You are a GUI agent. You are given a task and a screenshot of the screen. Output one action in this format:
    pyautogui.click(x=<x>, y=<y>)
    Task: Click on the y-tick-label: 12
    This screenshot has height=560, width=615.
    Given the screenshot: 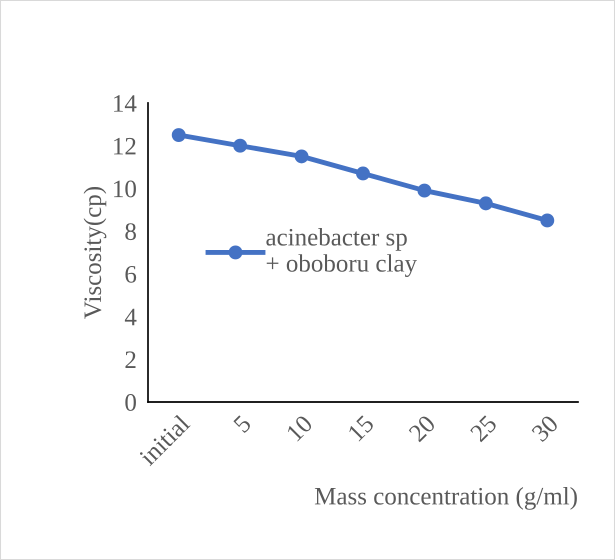 What is the action you would take?
    pyautogui.click(x=125, y=146)
    